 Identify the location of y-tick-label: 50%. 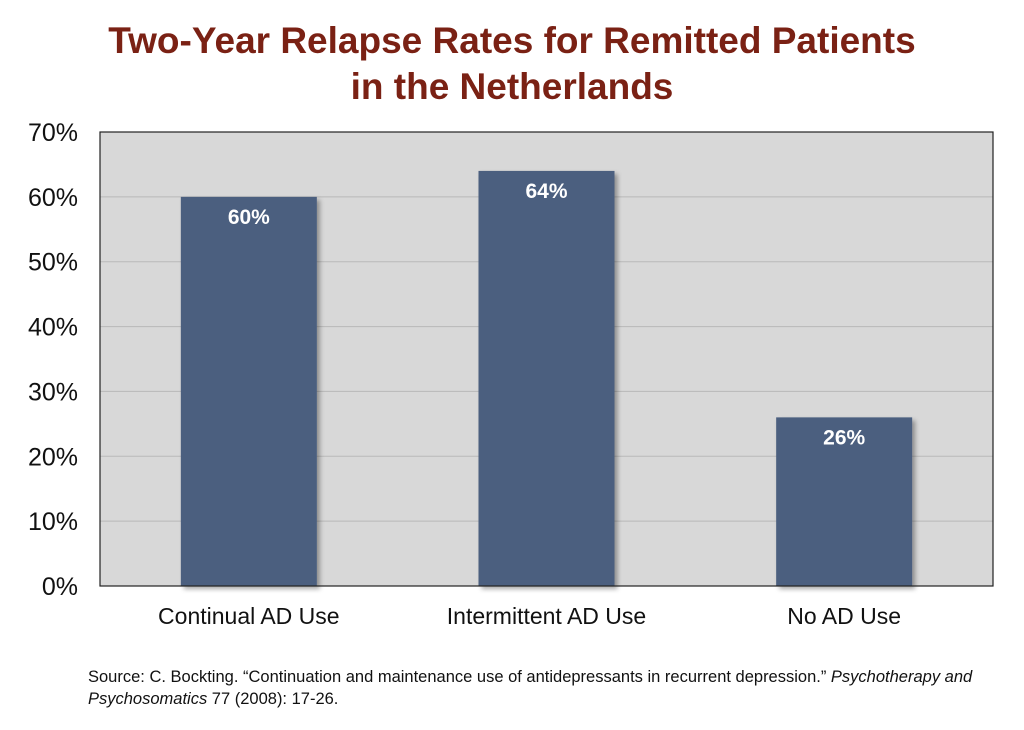
(53, 263).